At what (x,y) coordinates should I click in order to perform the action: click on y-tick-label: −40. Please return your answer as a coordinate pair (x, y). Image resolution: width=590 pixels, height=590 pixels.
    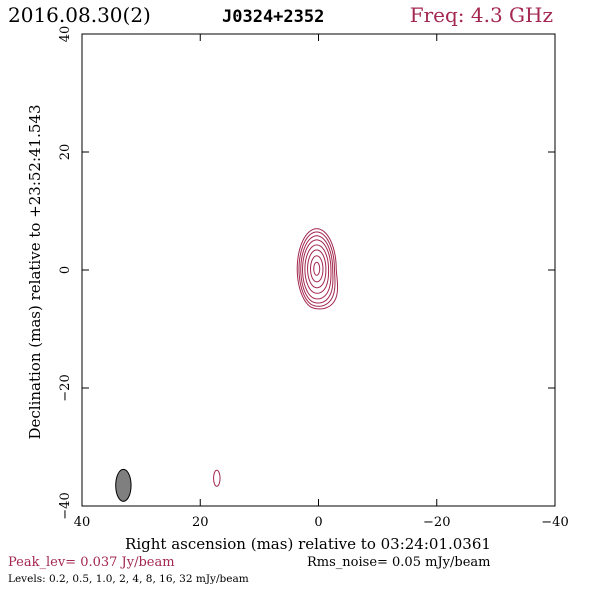
    Looking at the image, I should click on (65, 505).